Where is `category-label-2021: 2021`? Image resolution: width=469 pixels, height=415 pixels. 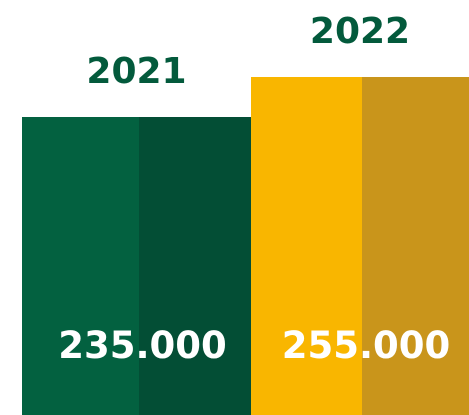
category-label-2021: 2021 is located at coordinates (136, 71).